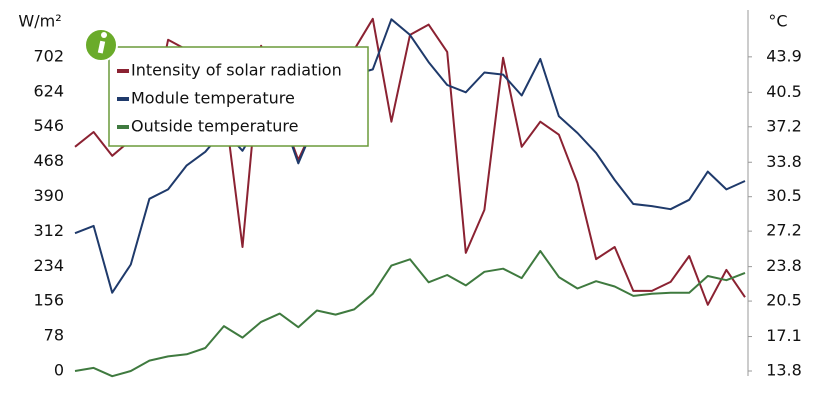 The height and width of the screenshot is (414, 820). I want to click on y-tick-label: 702, so click(48, 55).